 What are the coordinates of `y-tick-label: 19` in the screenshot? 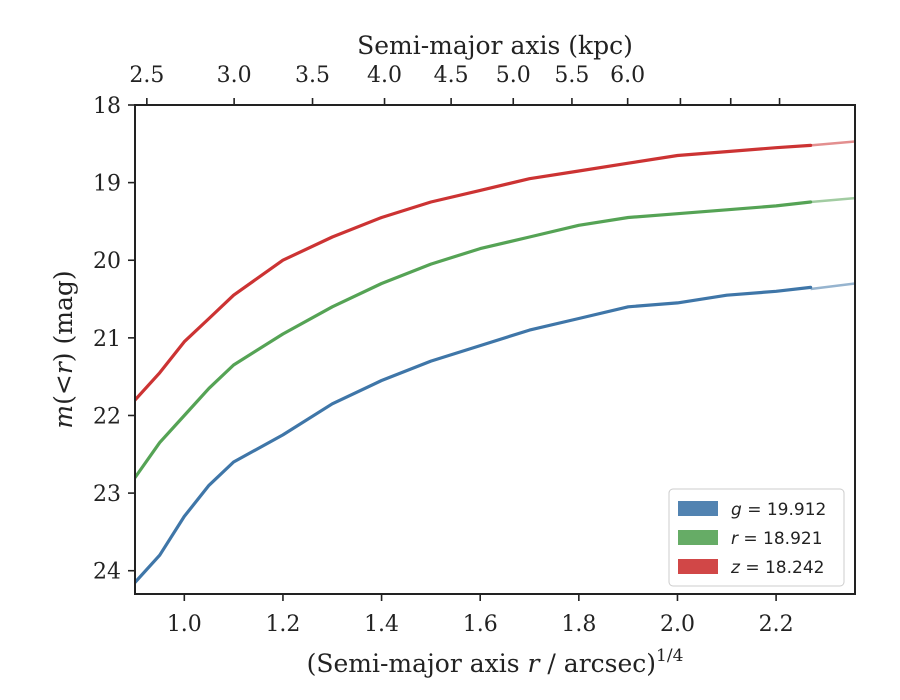 It's located at (107, 184).